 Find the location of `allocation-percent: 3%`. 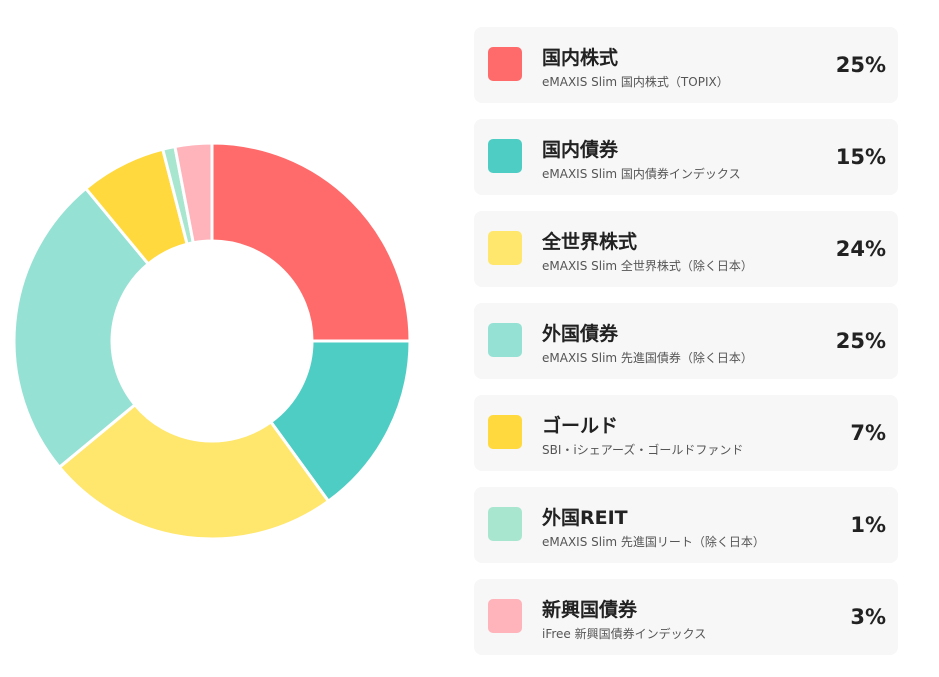

allocation-percent: 3% is located at coordinates (868, 617).